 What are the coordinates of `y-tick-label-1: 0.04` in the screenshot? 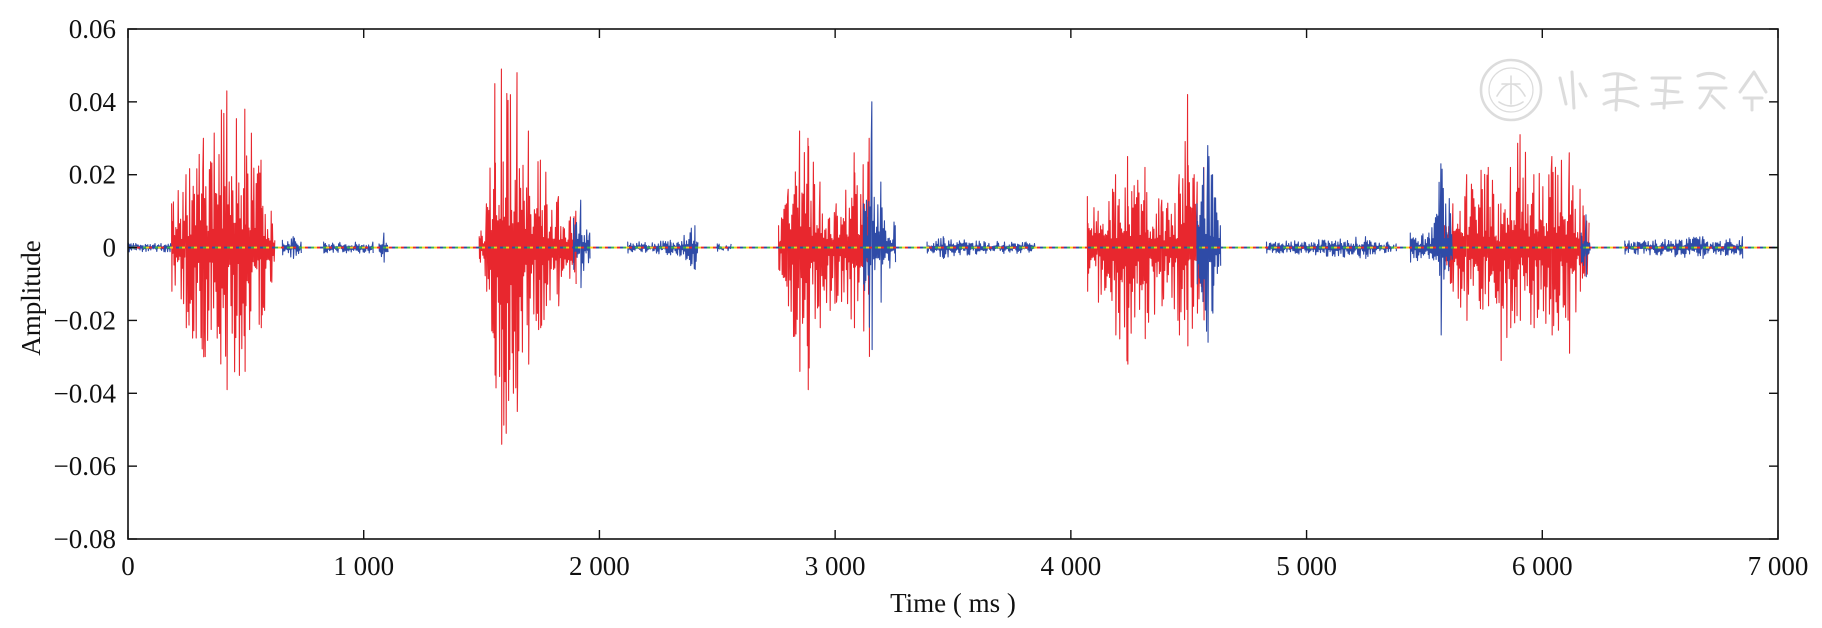 It's located at (93, 102).